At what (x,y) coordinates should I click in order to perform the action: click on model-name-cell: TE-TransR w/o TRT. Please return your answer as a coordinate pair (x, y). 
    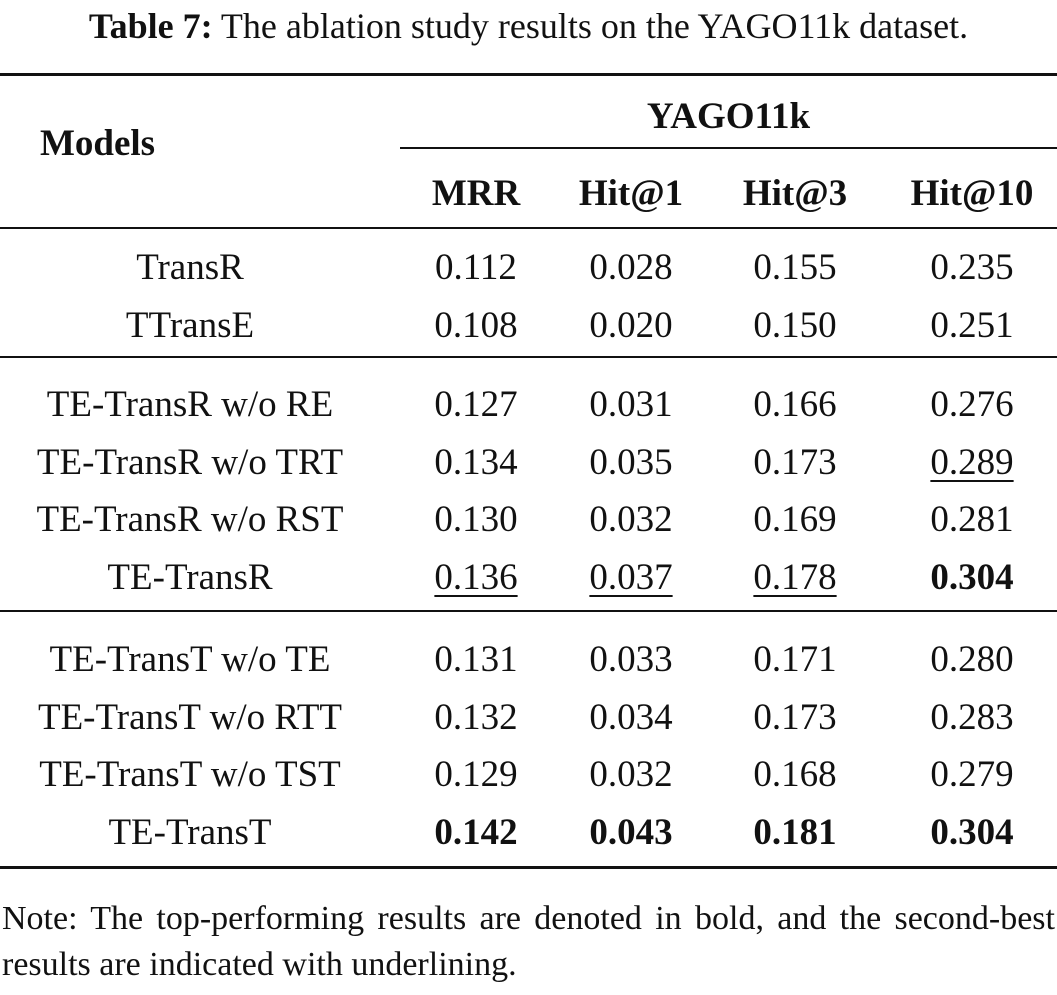
    Looking at the image, I should click on (190, 462).